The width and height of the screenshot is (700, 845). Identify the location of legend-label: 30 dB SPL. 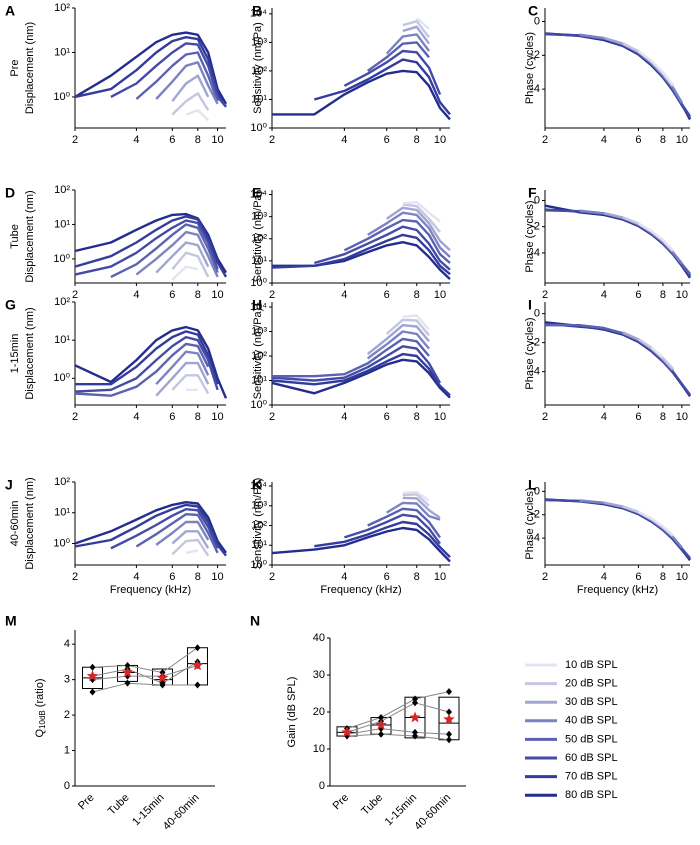
(591, 702).